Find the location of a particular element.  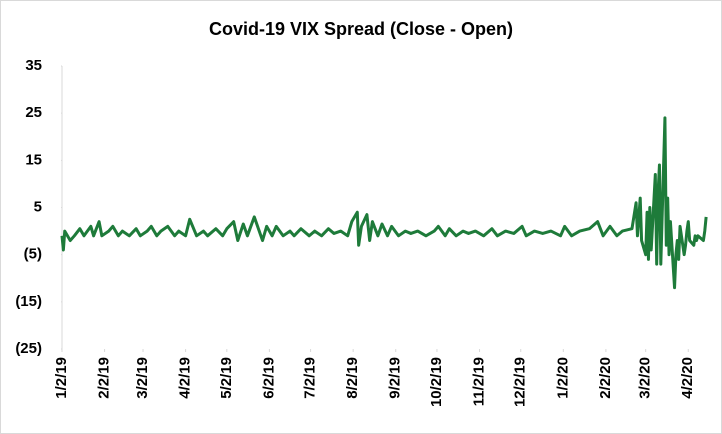

x-tick-label: 7/2/19 is located at coordinates (310, 378).